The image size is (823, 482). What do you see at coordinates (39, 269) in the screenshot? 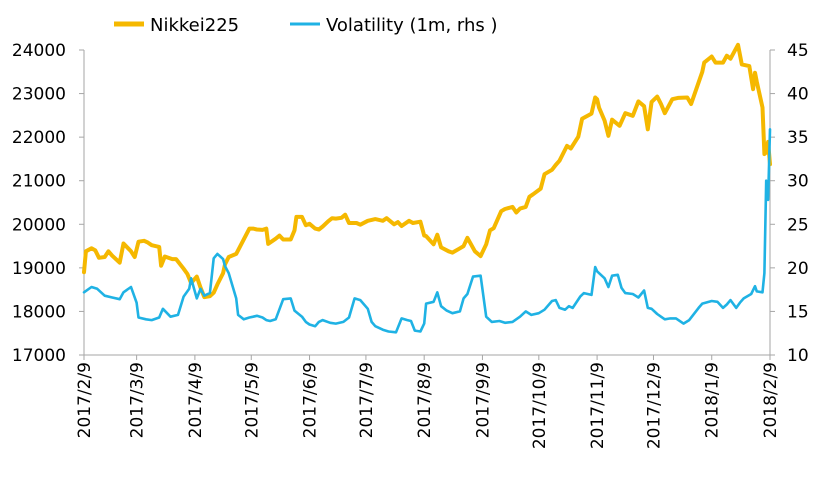
I see `left-y-tick-label: 19000` at bounding box center [39, 269].